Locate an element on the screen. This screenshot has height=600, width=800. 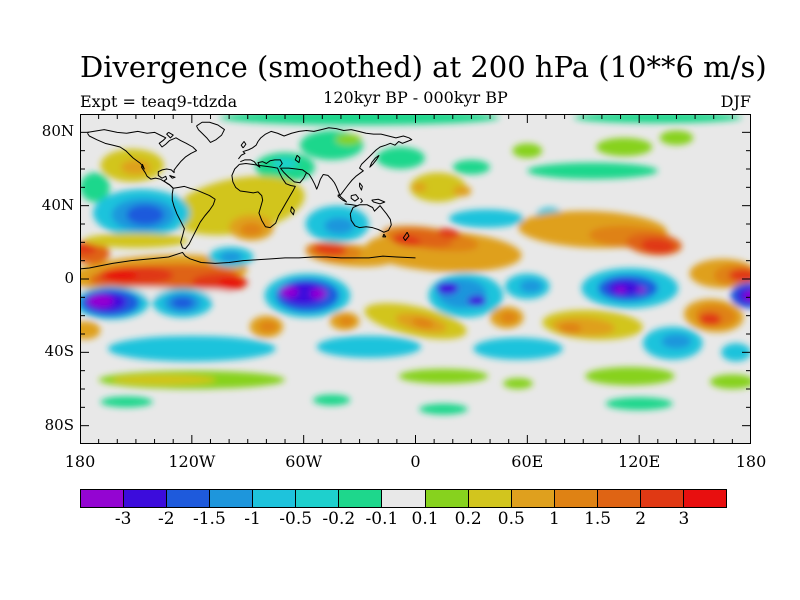
colorbar-label: -0.2 is located at coordinates (339, 519).